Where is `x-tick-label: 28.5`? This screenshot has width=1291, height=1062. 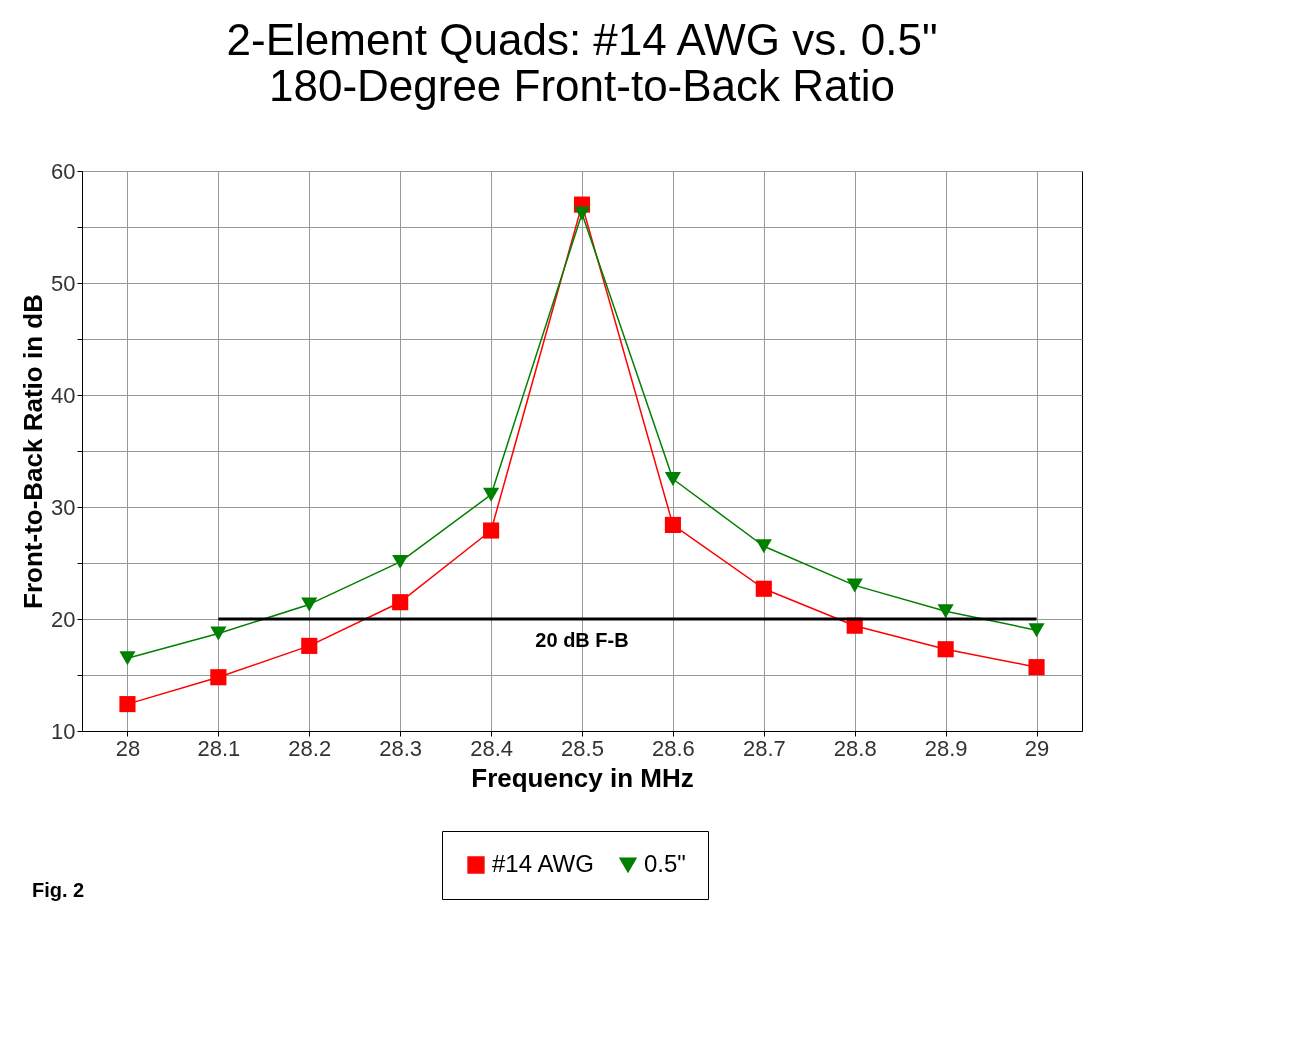 x-tick-label: 28.5 is located at coordinates (582, 748).